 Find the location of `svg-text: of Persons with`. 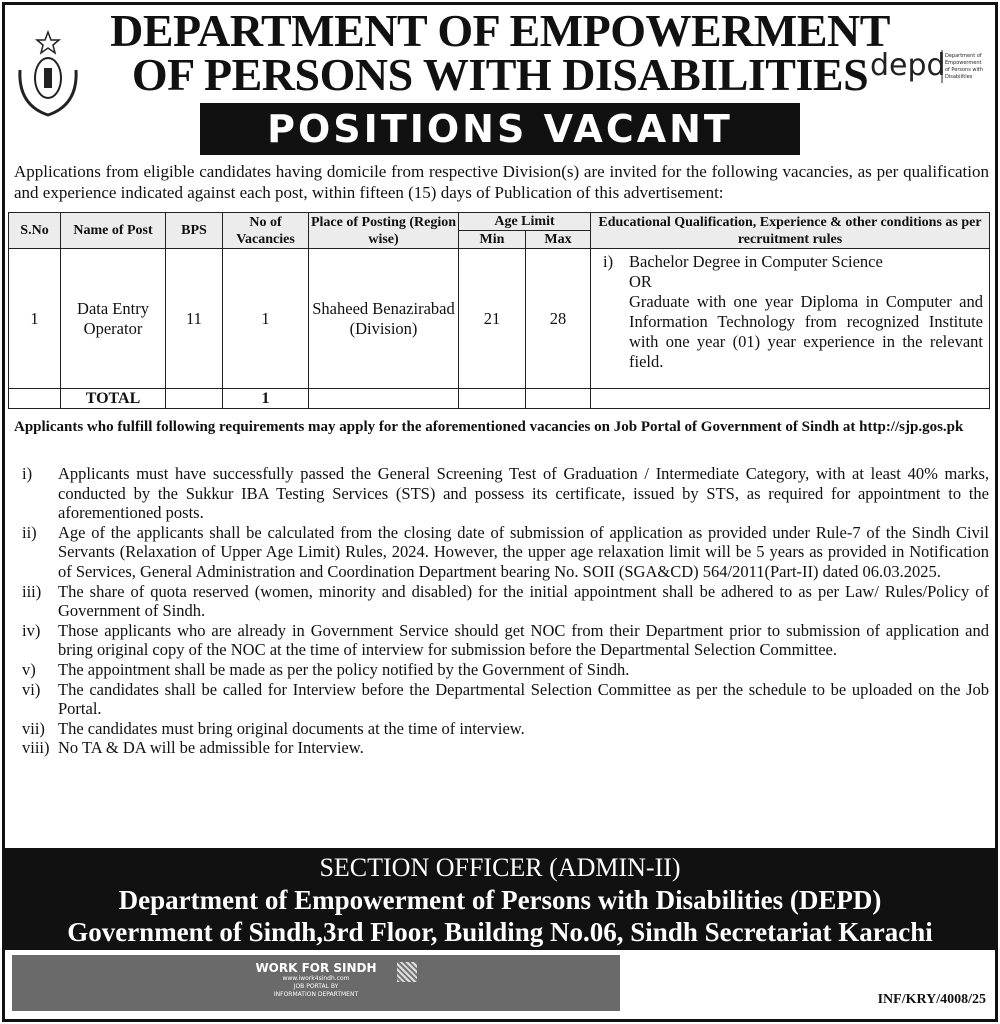

svg-text: of Persons with is located at coordinates (964, 70).